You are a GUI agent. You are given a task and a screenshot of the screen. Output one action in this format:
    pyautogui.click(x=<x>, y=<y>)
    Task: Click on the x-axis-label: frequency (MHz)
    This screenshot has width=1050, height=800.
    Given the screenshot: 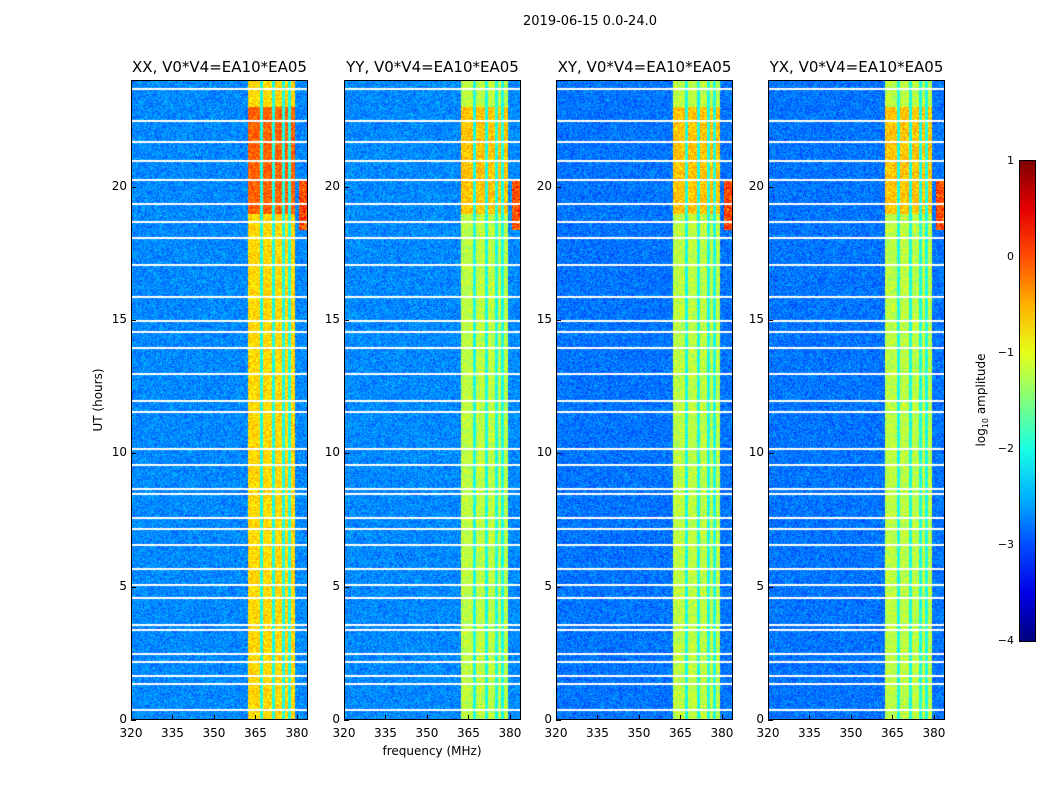 What is the action you would take?
    pyautogui.click(x=432, y=751)
    